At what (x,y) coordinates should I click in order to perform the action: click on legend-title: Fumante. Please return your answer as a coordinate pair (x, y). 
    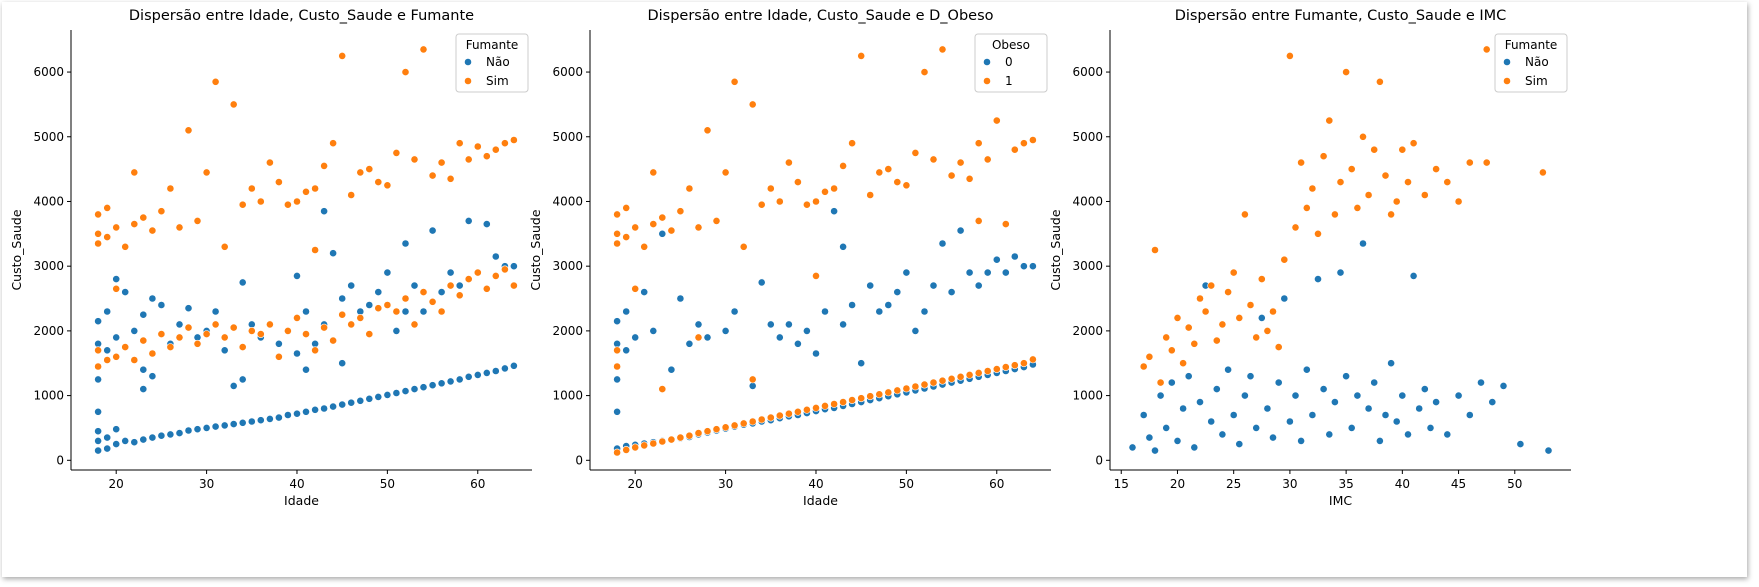
    Looking at the image, I should click on (1531, 45).